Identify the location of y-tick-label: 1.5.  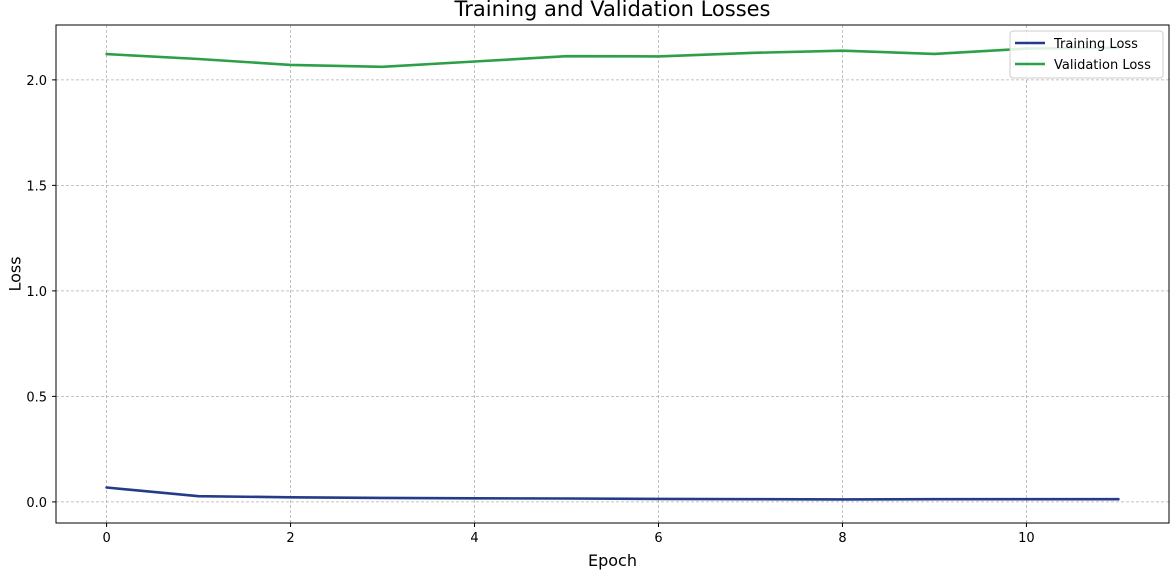
(36, 186).